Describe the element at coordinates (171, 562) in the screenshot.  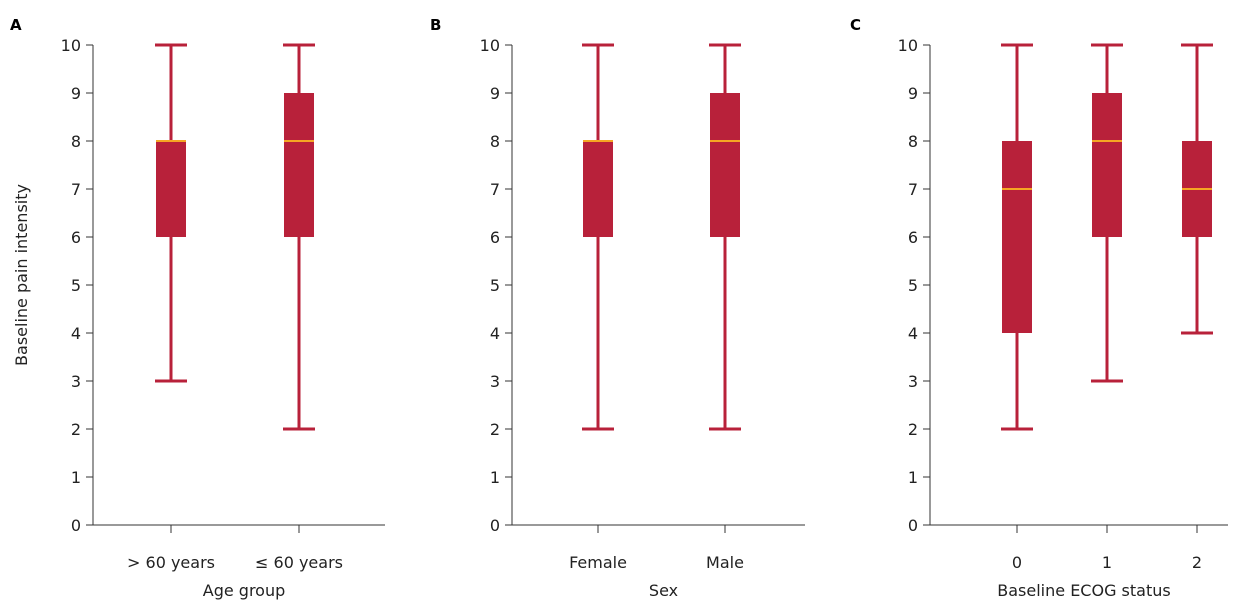
I see `x-tick-label: > 60 years` at that location.